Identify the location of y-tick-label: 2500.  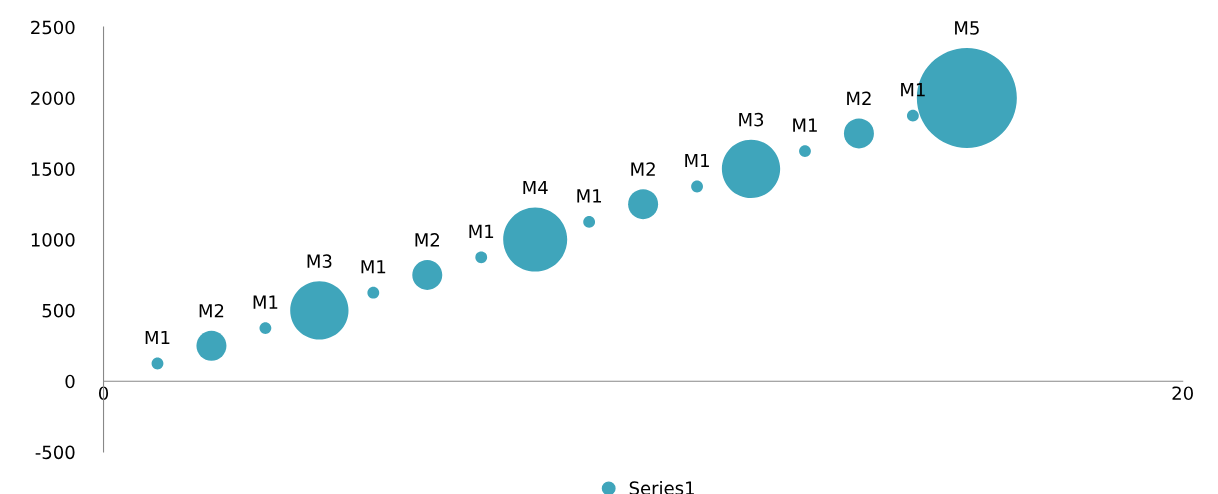
(53, 27).